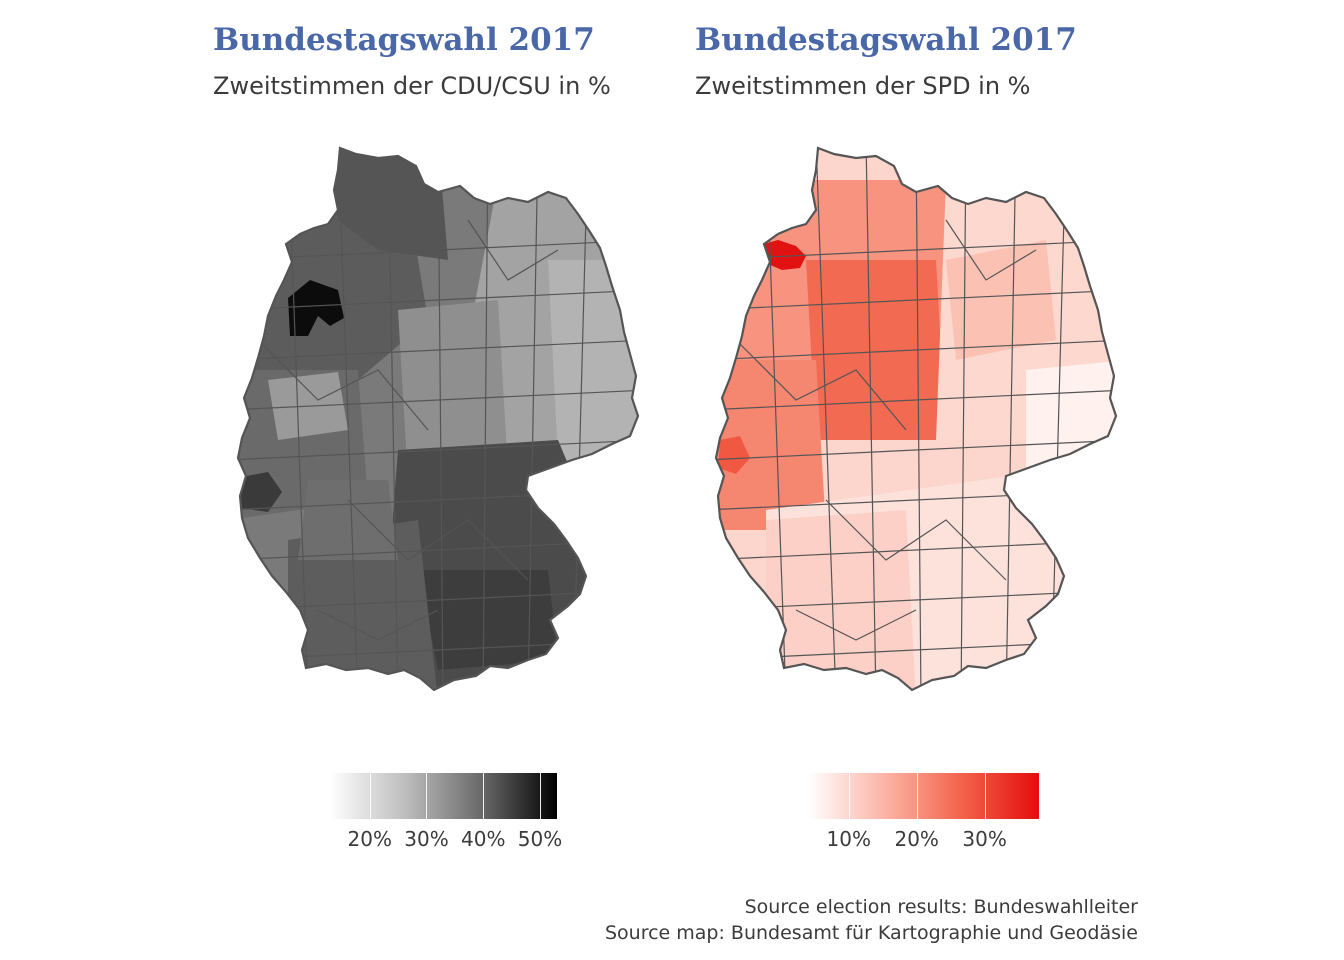 The height and width of the screenshot is (960, 1344). Describe the element at coordinates (863, 86) in the screenshot. I see `spd-map-subtitle: Zweitstimmen der SPD in %` at that location.